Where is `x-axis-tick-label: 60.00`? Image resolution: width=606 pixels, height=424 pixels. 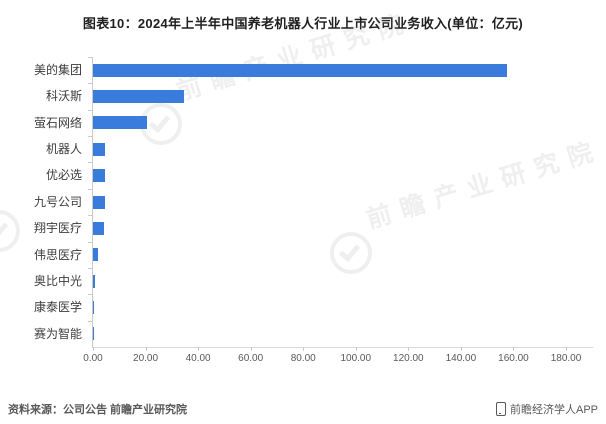
x-axis-tick-label: 60.00 is located at coordinates (251, 358).